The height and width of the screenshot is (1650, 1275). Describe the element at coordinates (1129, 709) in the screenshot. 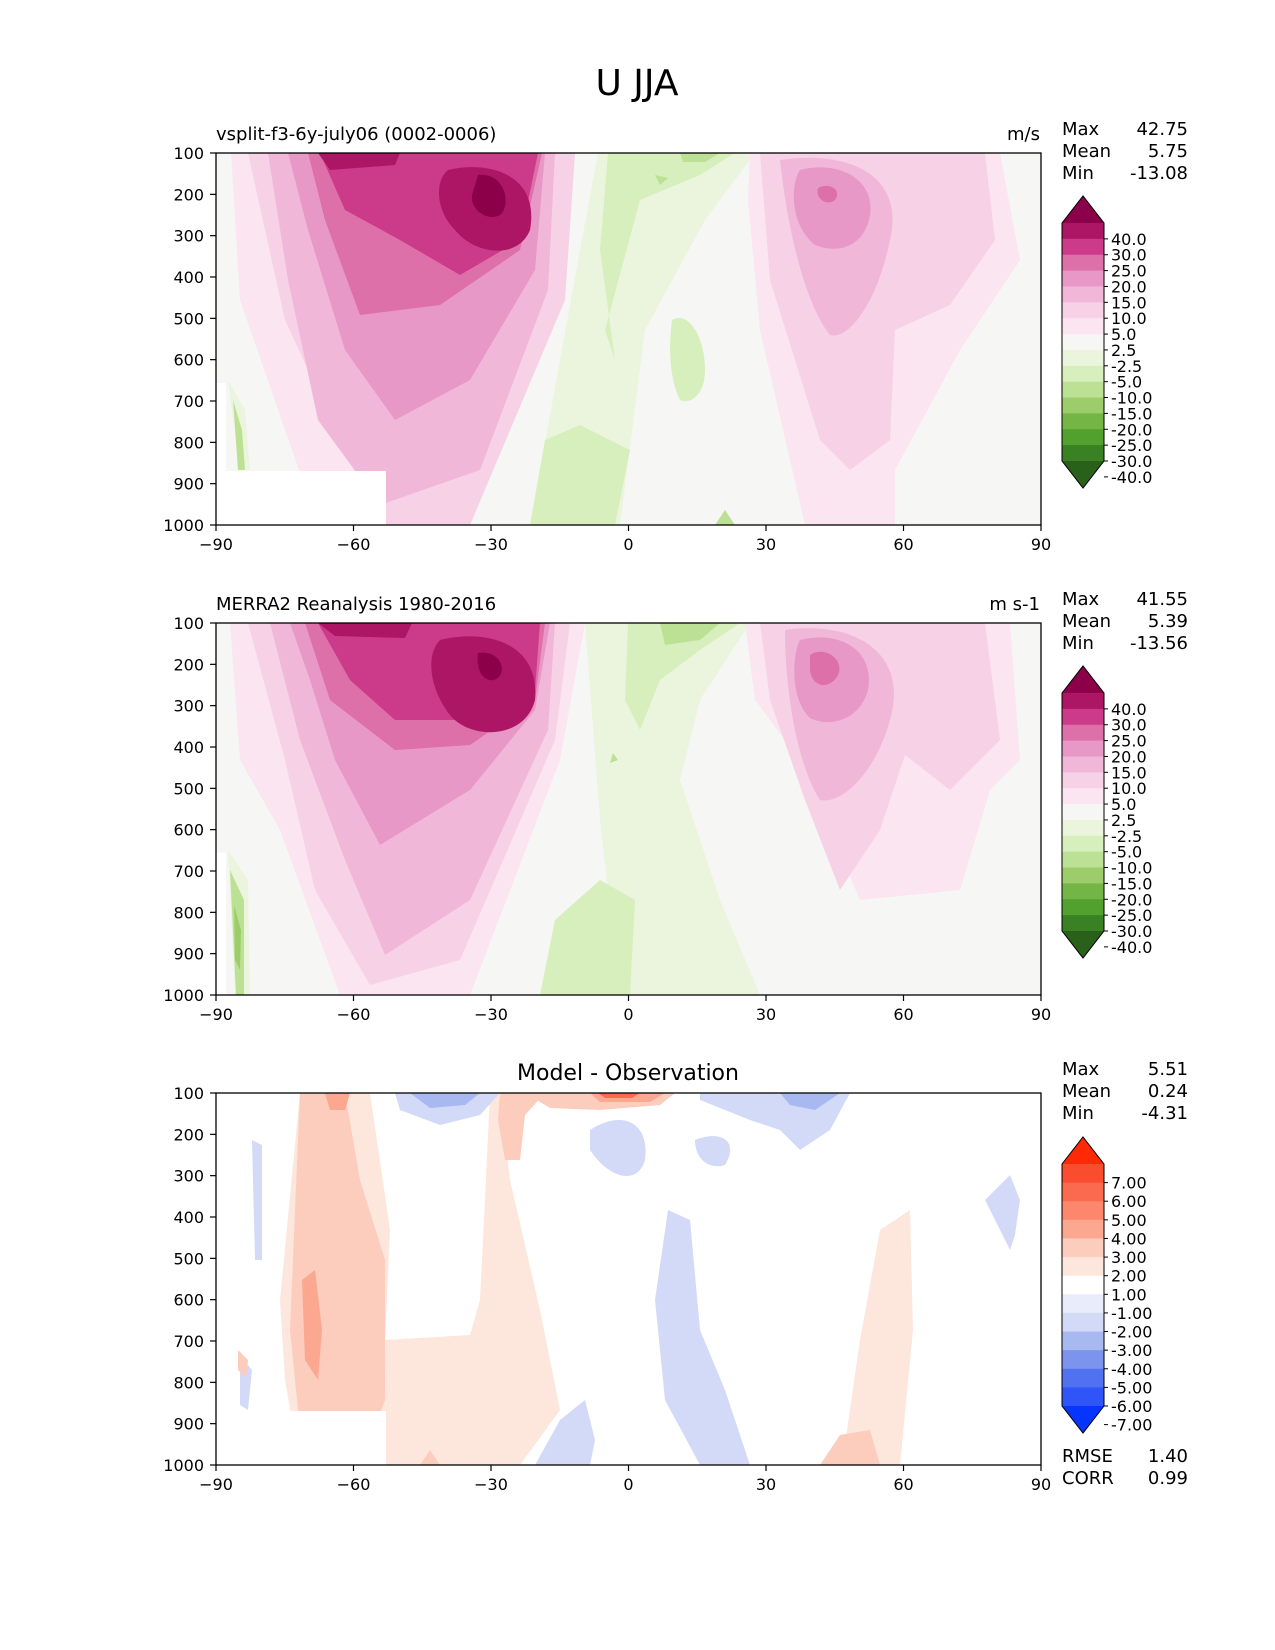

I see `colorbar-label: 40.0` at that location.